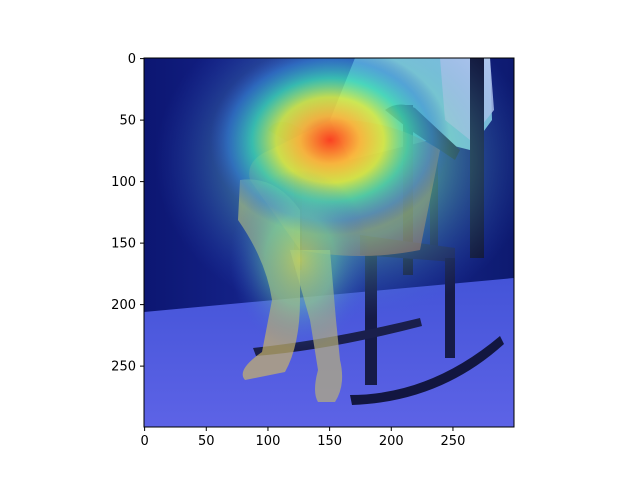 This screenshot has width=640, height=480. Describe the element at coordinates (123, 244) in the screenshot. I see `y-tick-label: 150` at that location.